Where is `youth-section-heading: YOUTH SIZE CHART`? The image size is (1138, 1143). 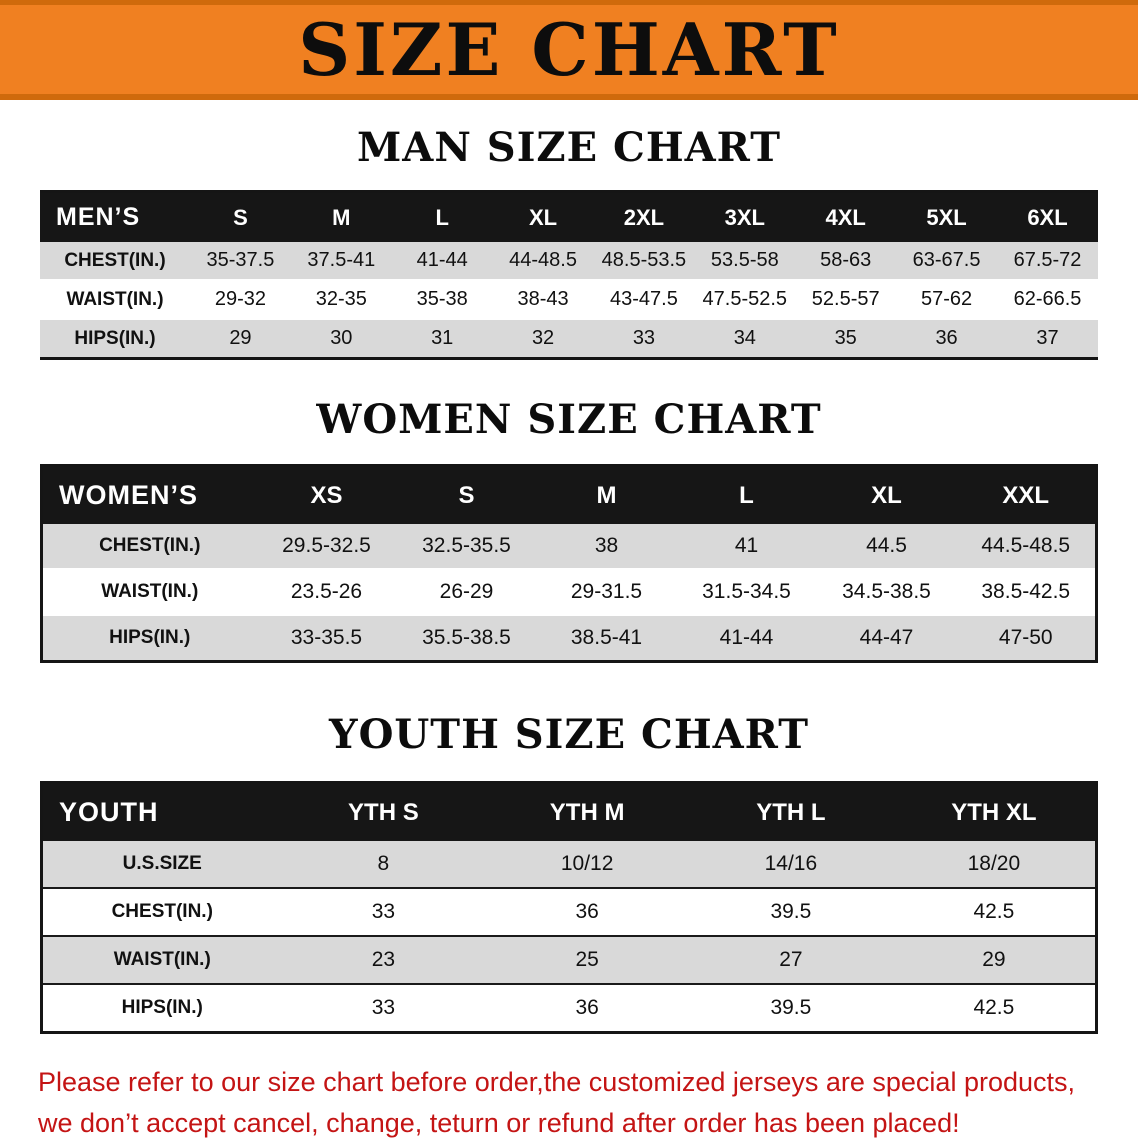
youth-section-heading: YOUTH SIZE CHART is located at coordinates (569, 735).